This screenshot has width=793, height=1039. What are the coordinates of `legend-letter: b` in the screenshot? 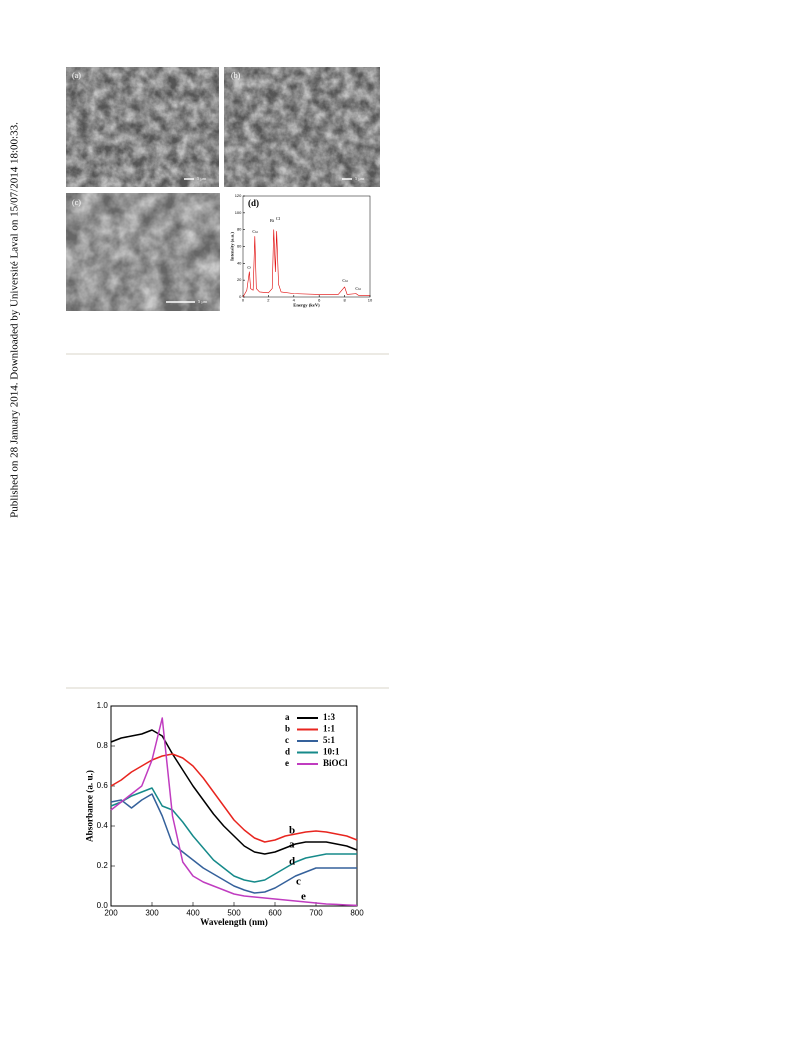 It's located at (287, 729).